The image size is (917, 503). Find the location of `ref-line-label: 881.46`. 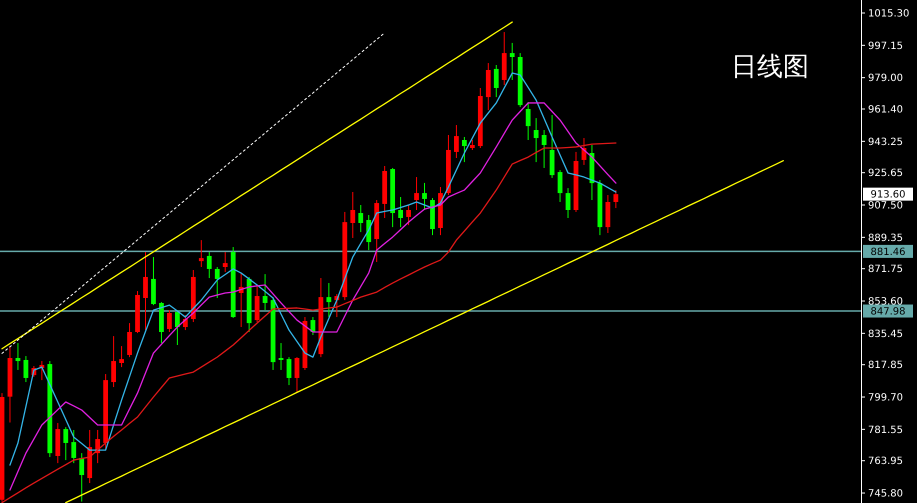

ref-line-label: 881.46 is located at coordinates (888, 252).